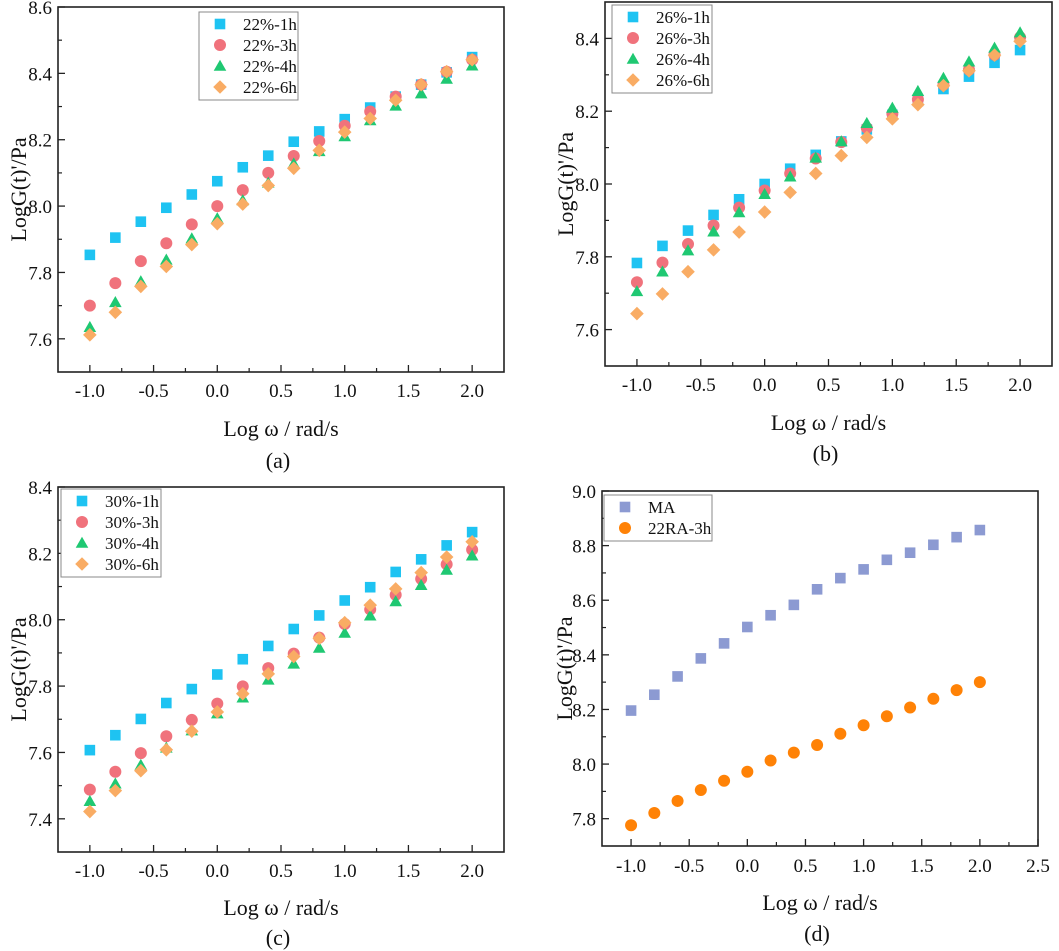 The height and width of the screenshot is (951, 1059). I want to click on y-axis-label: LogG(t)'/Pa, so click(564, 668).